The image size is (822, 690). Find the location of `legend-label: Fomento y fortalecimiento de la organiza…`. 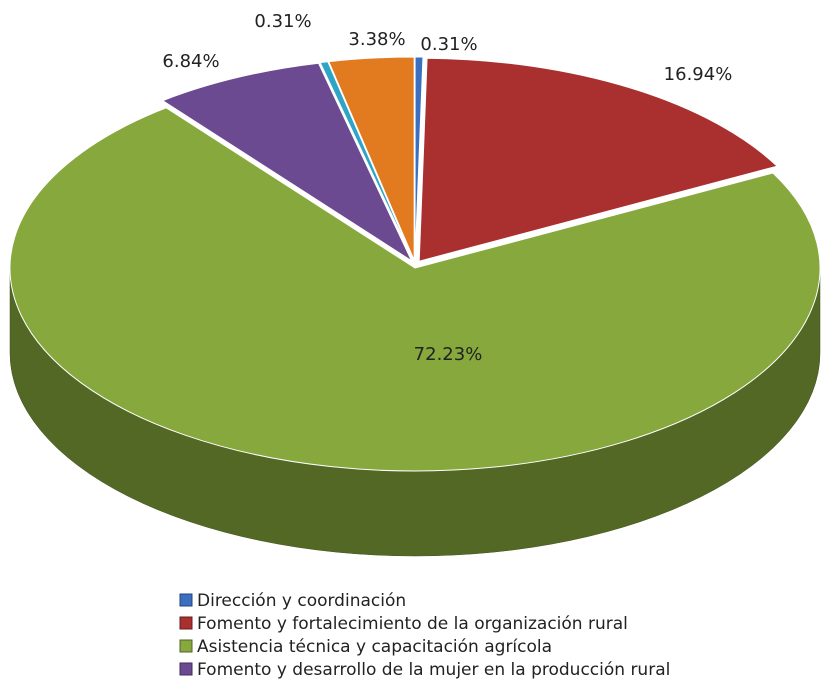

legend-label: Fomento y fortalecimiento de la organiza… is located at coordinates (412, 624).